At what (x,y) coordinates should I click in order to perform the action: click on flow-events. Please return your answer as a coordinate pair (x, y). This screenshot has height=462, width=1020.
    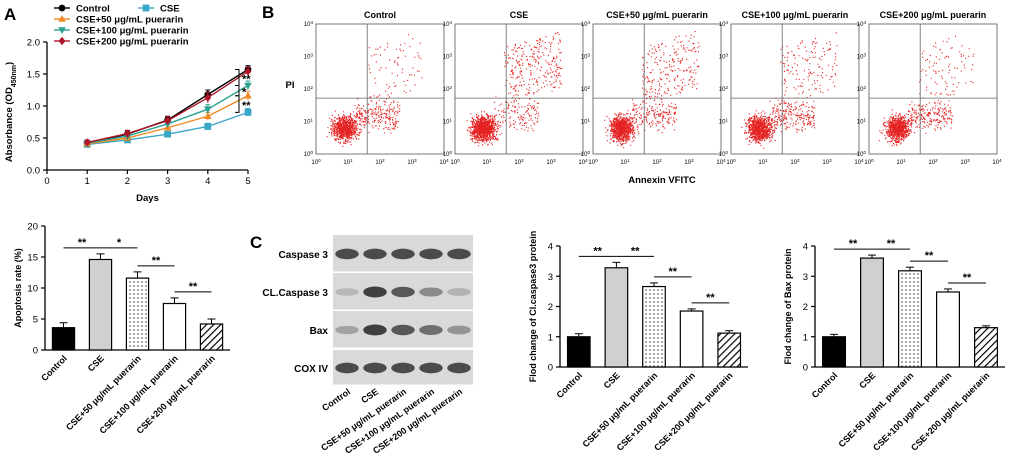
    Looking at the image, I should click on (652, 90).